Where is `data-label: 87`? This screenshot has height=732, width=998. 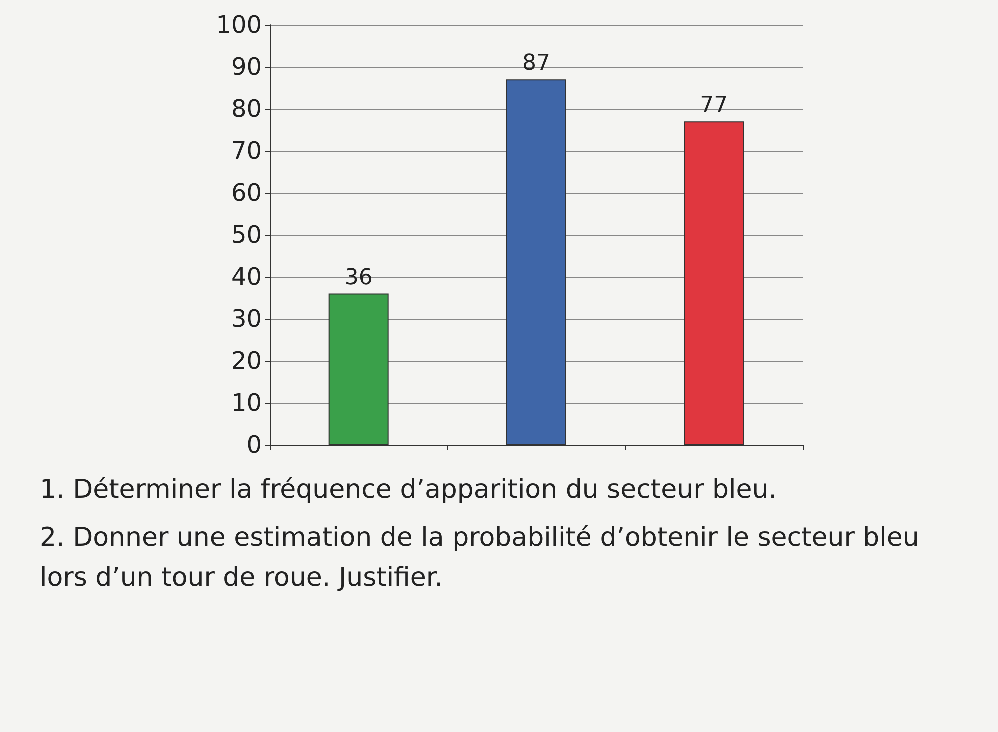
data-label: 87 is located at coordinates (536, 63).